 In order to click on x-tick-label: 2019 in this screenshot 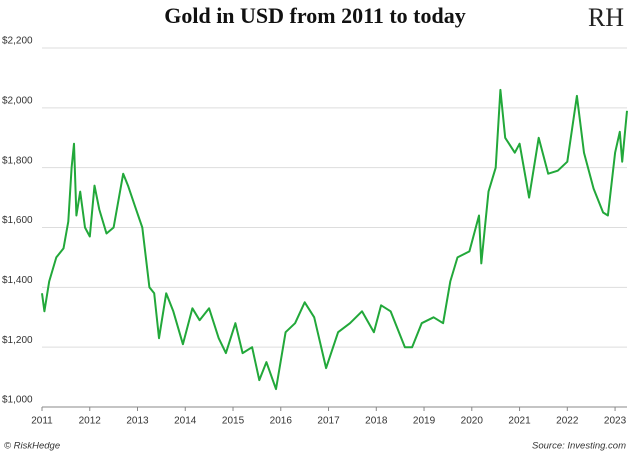, I will do `click(424, 421)`.